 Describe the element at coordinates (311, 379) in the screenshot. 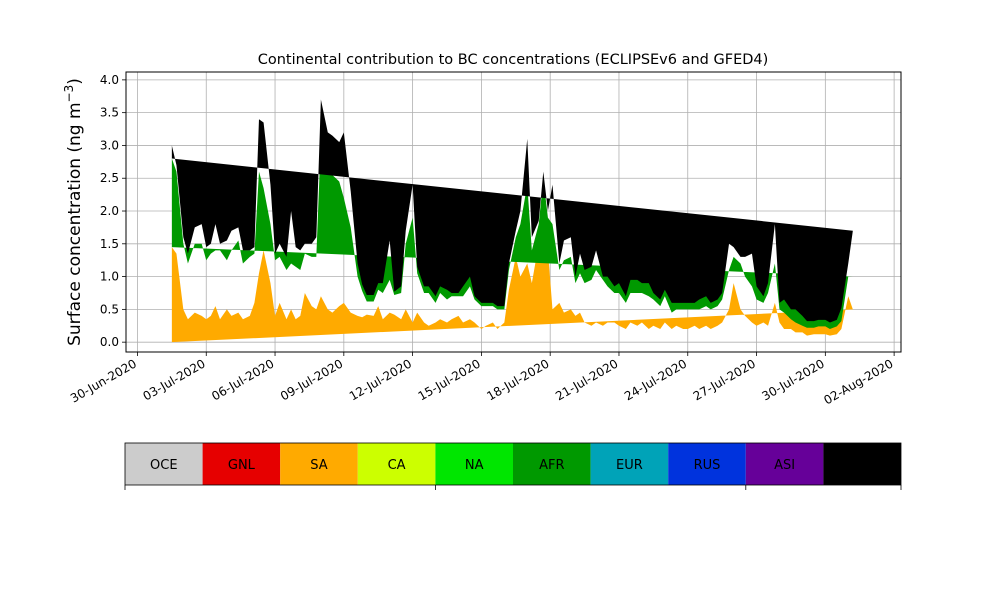

I see `x-tick-label: 09-Jul-2020` at that location.